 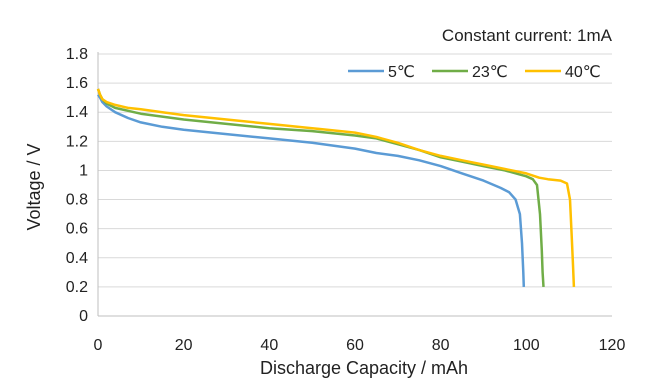 I want to click on y-tick-label: 0.4, so click(x=77, y=258).